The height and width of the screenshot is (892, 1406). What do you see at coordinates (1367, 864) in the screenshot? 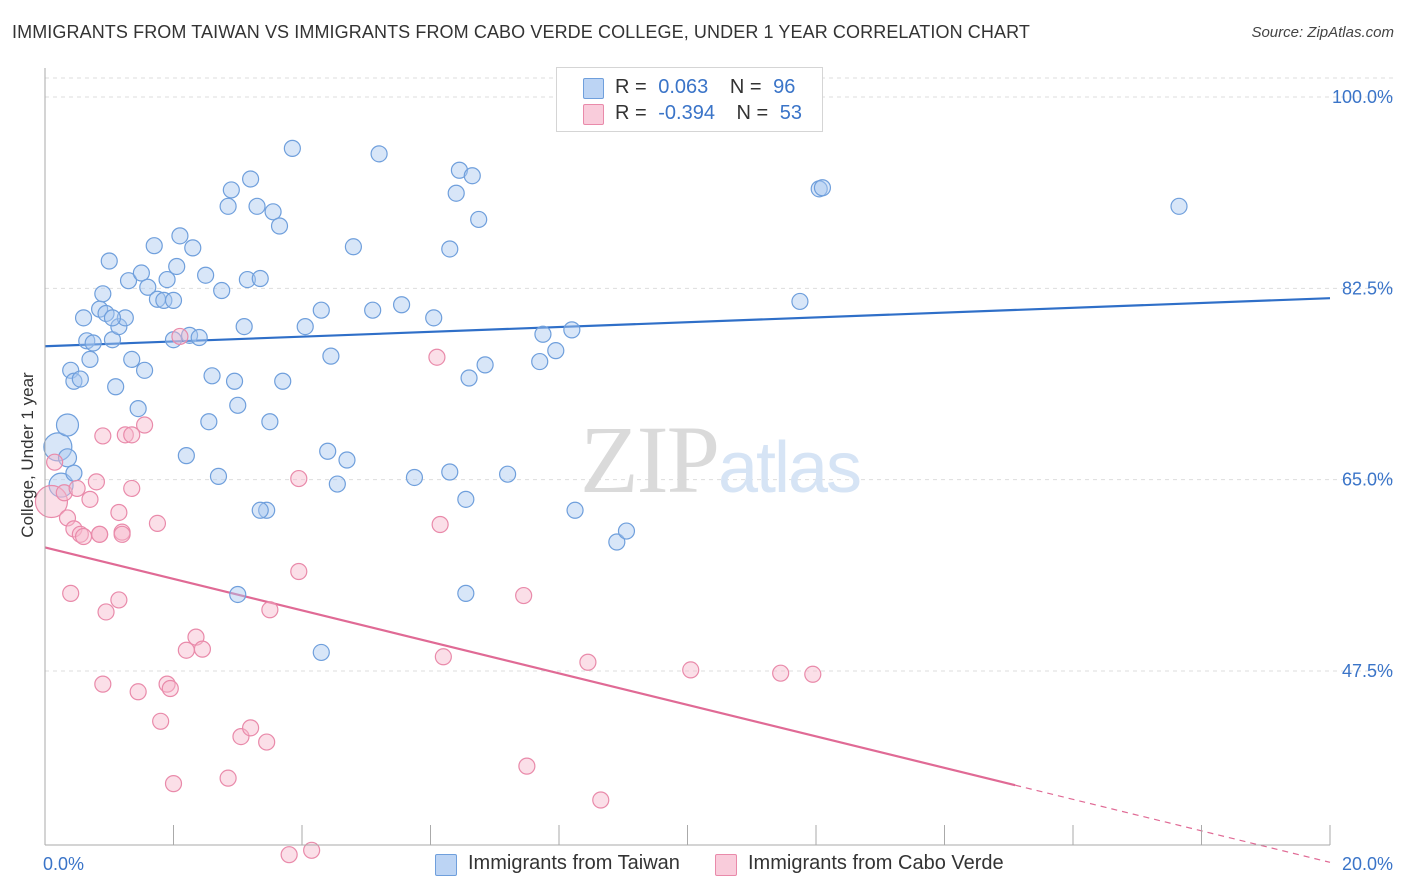
I see `x-tick-label-max: 20.0%` at bounding box center [1367, 864].